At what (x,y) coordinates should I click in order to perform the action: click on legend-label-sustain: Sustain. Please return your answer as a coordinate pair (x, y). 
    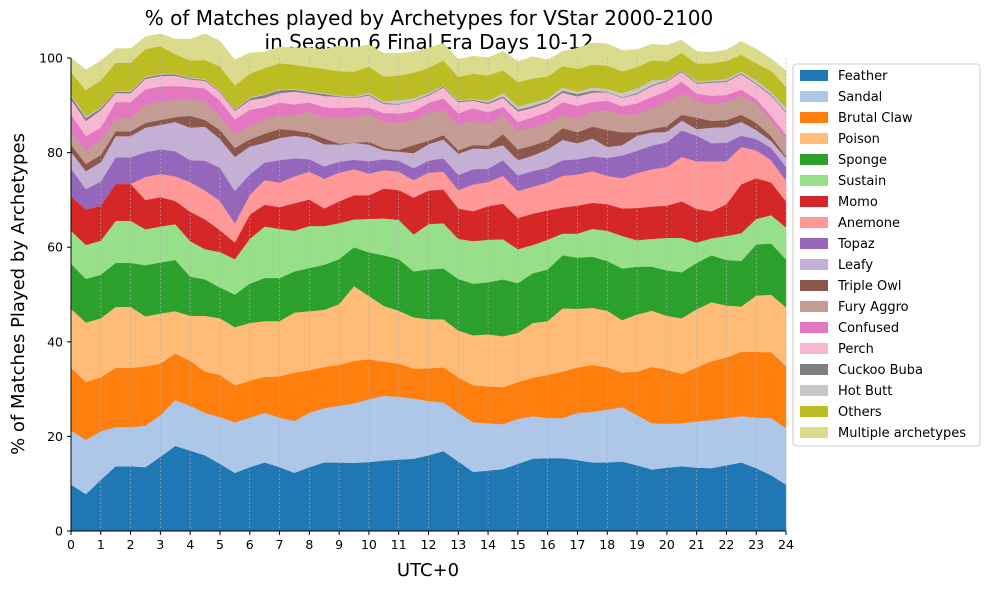
    Looking at the image, I should click on (862, 181).